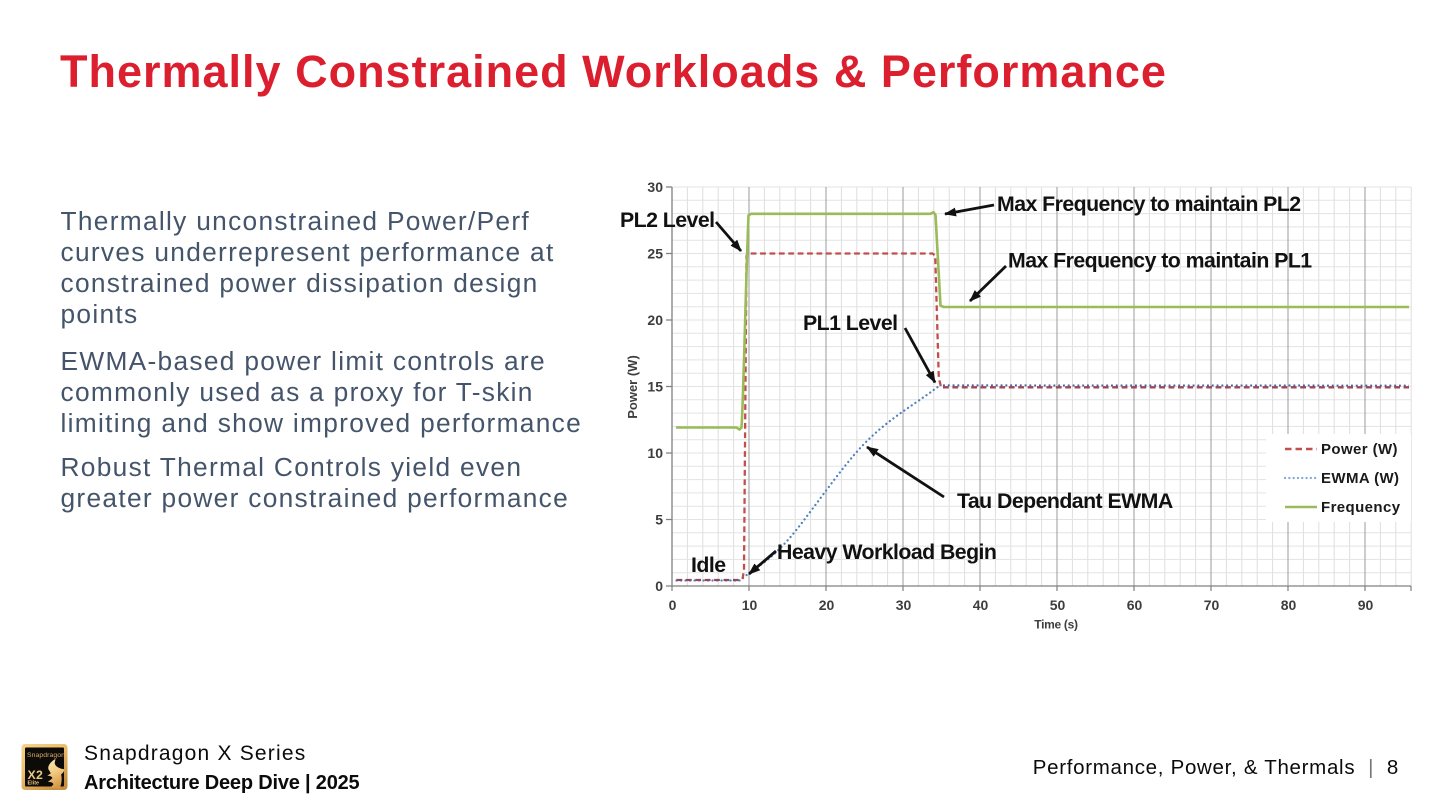  I want to click on svg-text: EWMA (W), so click(1360, 478).